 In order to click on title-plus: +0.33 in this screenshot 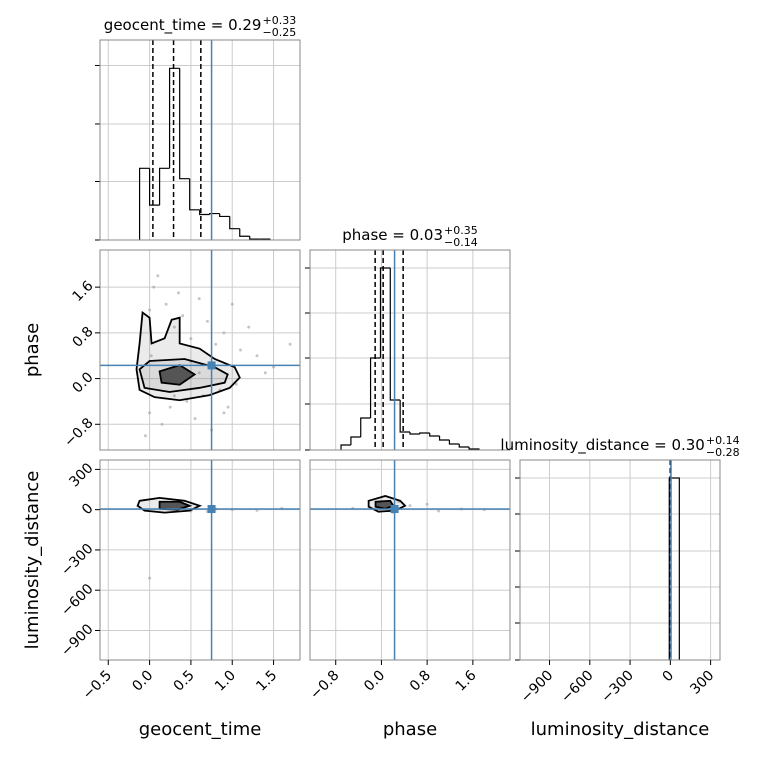, I will do `click(279, 20)`.